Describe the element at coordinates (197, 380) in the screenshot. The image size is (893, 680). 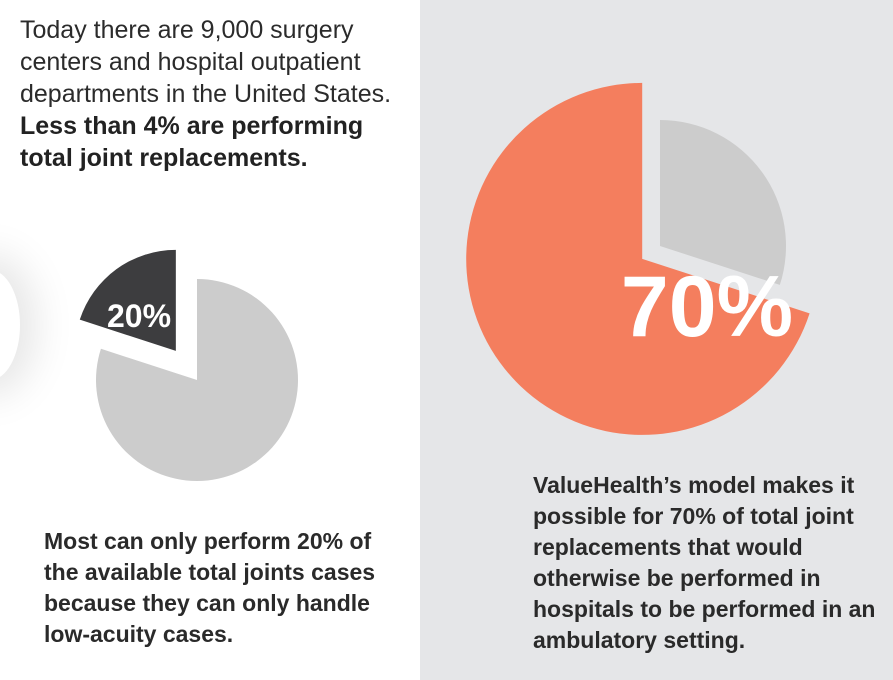
I see `pie-slice-80-percent` at that location.